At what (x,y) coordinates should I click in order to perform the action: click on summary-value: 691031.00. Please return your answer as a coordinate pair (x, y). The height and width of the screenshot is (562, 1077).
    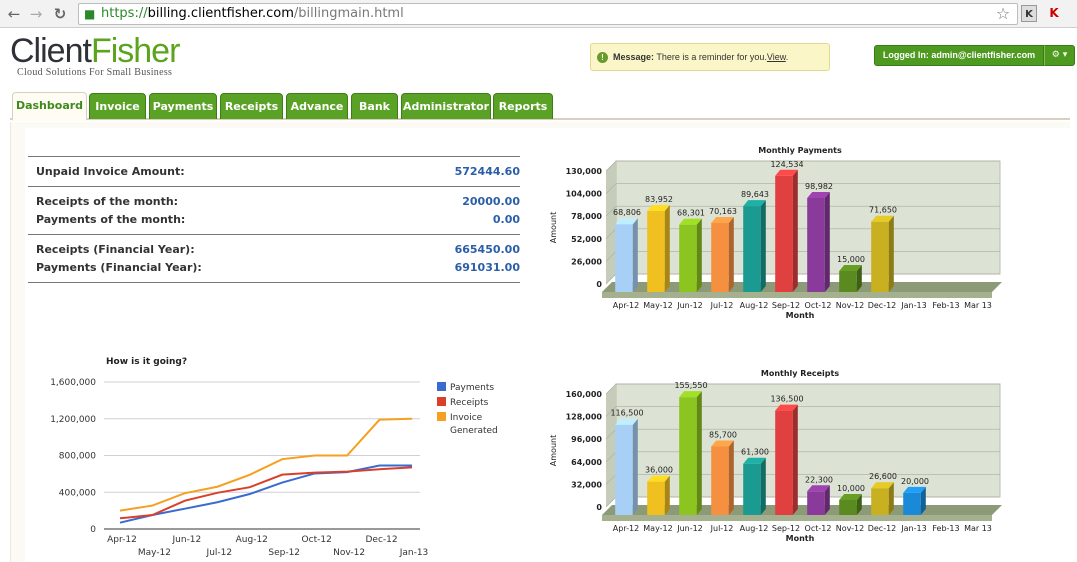
    Looking at the image, I should click on (487, 267).